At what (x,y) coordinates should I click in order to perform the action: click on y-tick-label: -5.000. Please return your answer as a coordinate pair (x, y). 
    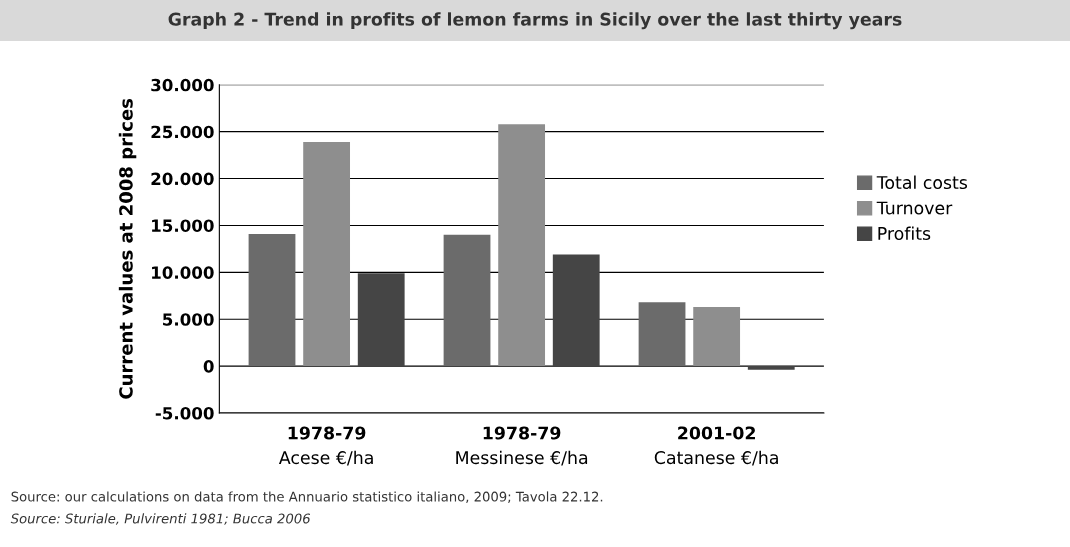
    Looking at the image, I should click on (184, 413).